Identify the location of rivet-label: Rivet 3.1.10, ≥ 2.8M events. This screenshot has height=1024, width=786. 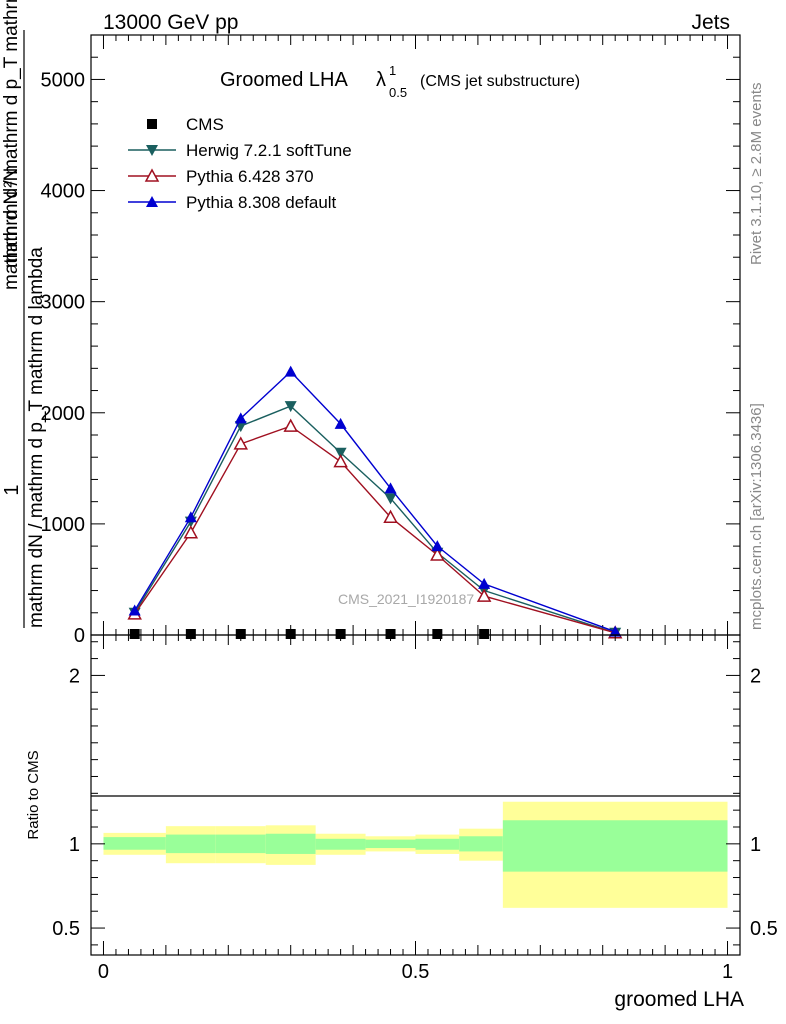
(756, 174).